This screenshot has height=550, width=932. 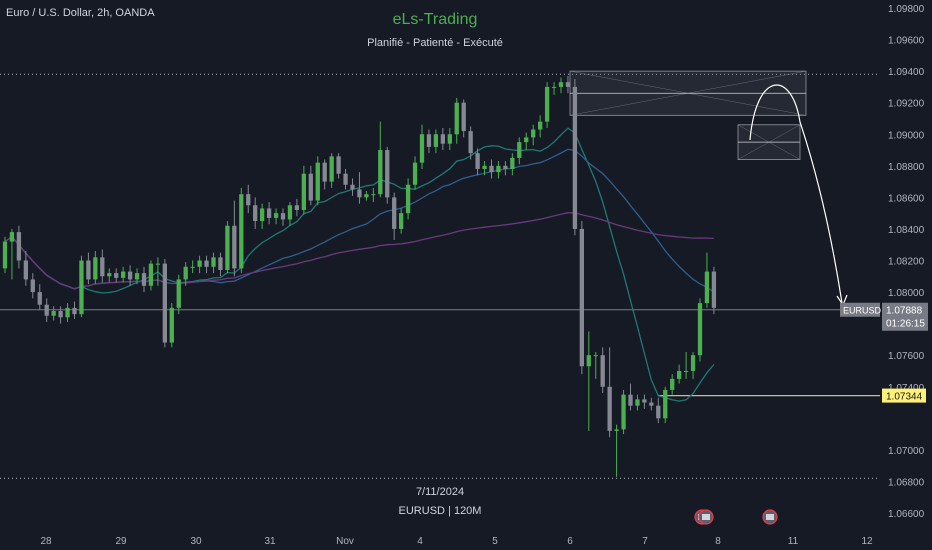 What do you see at coordinates (718, 541) in the screenshot?
I see `time-tick-label: 8` at bounding box center [718, 541].